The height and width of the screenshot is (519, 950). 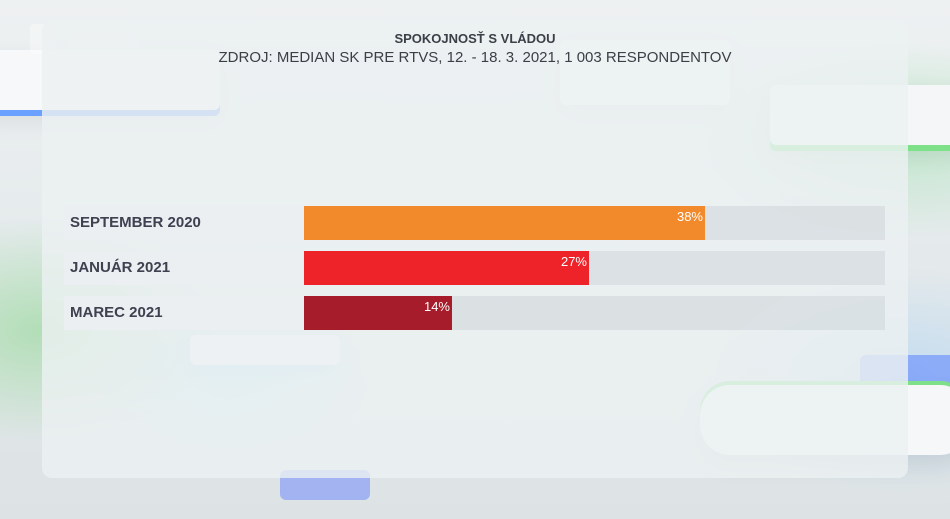 What do you see at coordinates (594, 268) in the screenshot?
I see `bar-track: 27%` at bounding box center [594, 268].